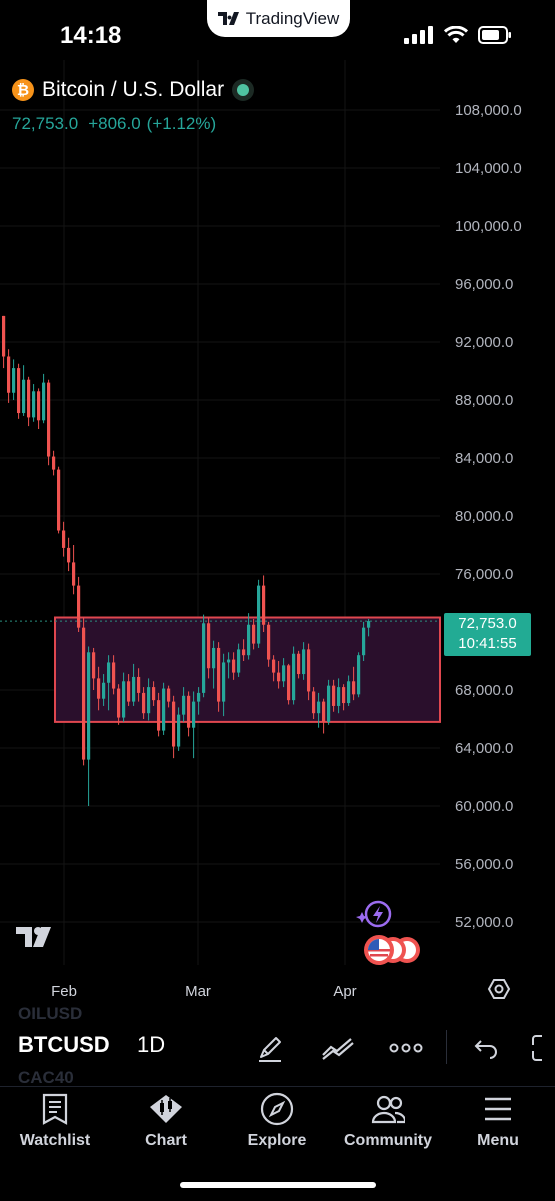 The image size is (555, 1201). I want to click on community-icon, so click(388, 1109).